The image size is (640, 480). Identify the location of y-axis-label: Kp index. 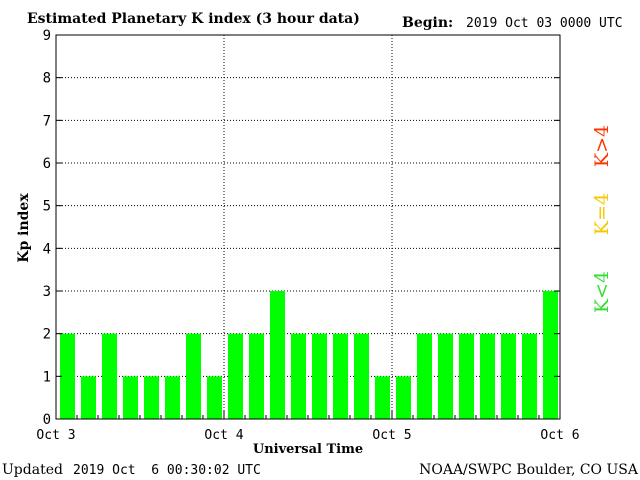
(24, 228).